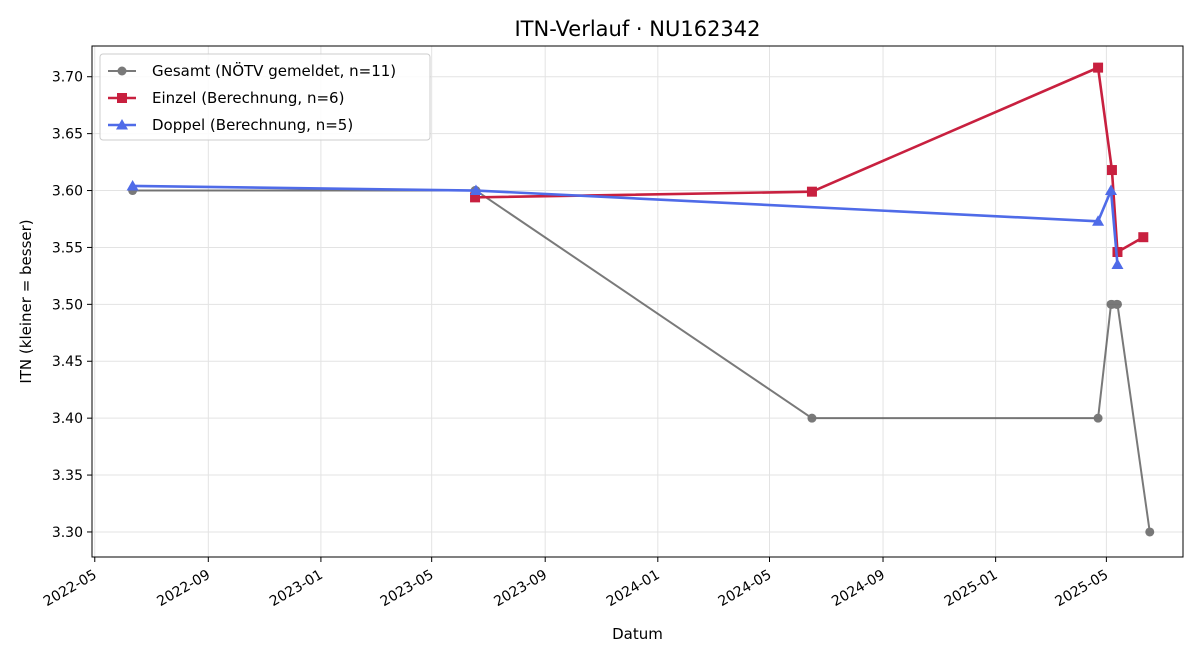 The image size is (1200, 660). I want to click on x-tick-label: 2022-09, so click(183, 588).